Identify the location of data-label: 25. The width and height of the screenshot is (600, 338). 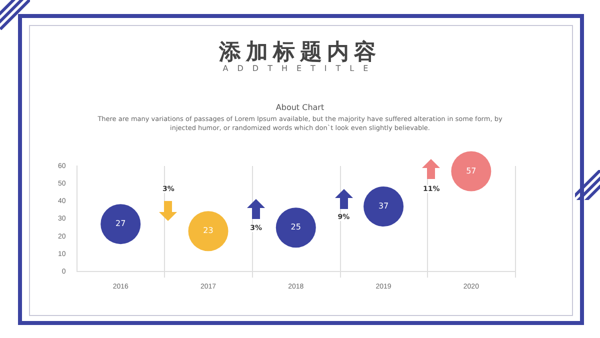
(295, 227).